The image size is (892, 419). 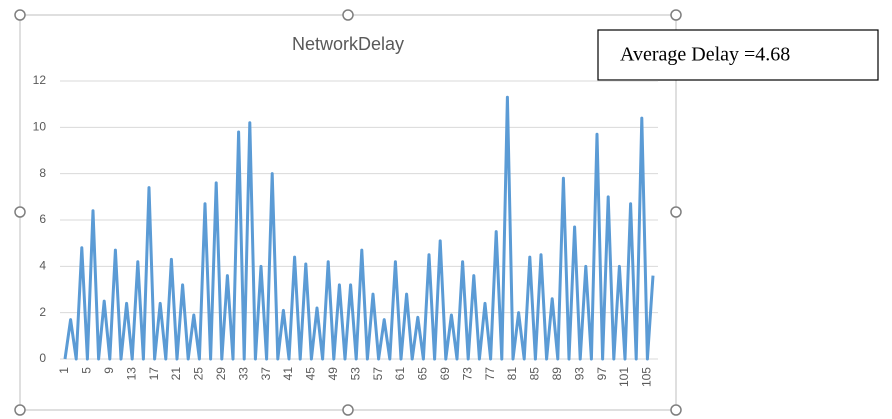 What do you see at coordinates (154, 374) in the screenshot?
I see `x-tick-label: 17` at bounding box center [154, 374].